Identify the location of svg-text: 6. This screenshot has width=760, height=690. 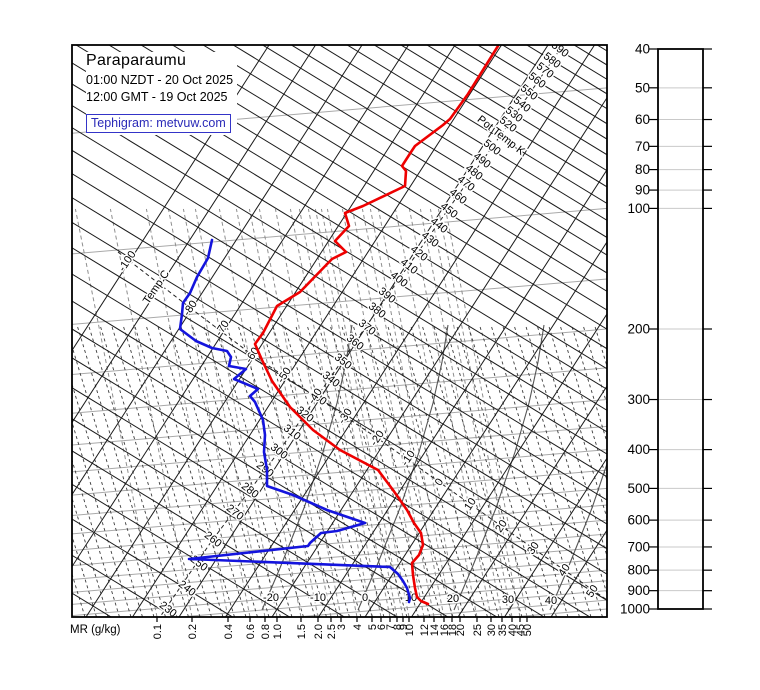
(382, 627).